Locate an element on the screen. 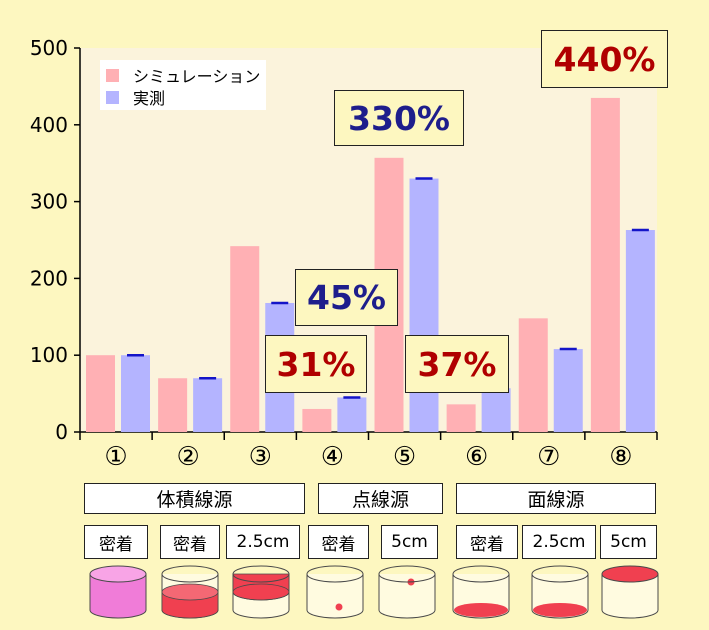 The image size is (709, 630). cylinder-icon-2-rim is located at coordinates (190, 574).